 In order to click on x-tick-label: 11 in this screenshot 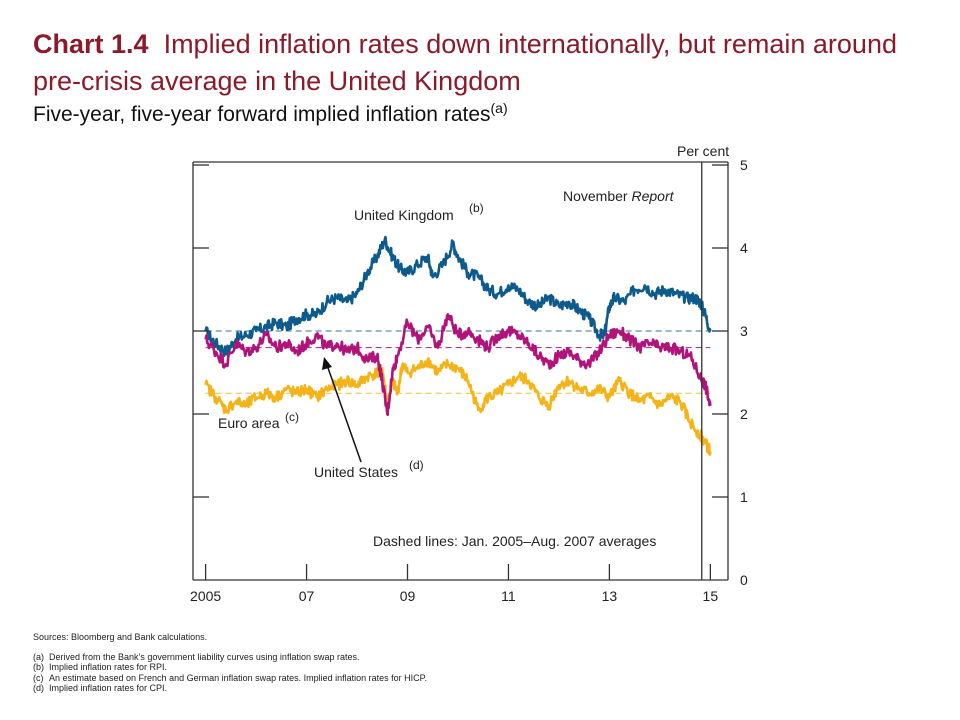, I will do `click(508, 596)`.